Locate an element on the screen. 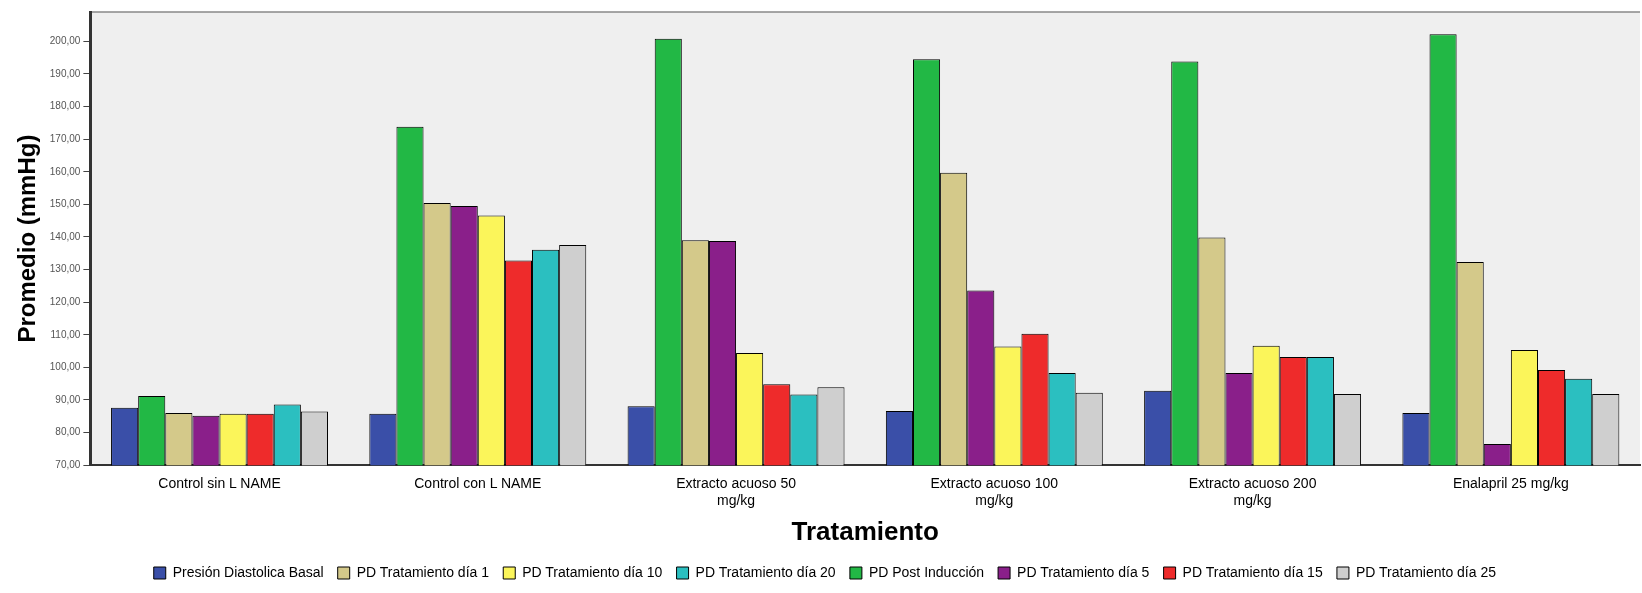 The height and width of the screenshot is (593, 1642). legend-label: PD Tratamiento día 5 is located at coordinates (1083, 571).